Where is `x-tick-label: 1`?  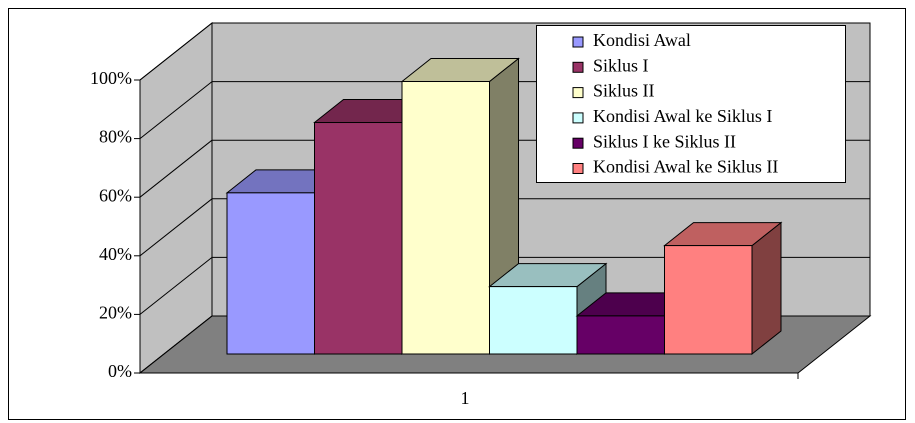
x-tick-label: 1 is located at coordinates (465, 398).